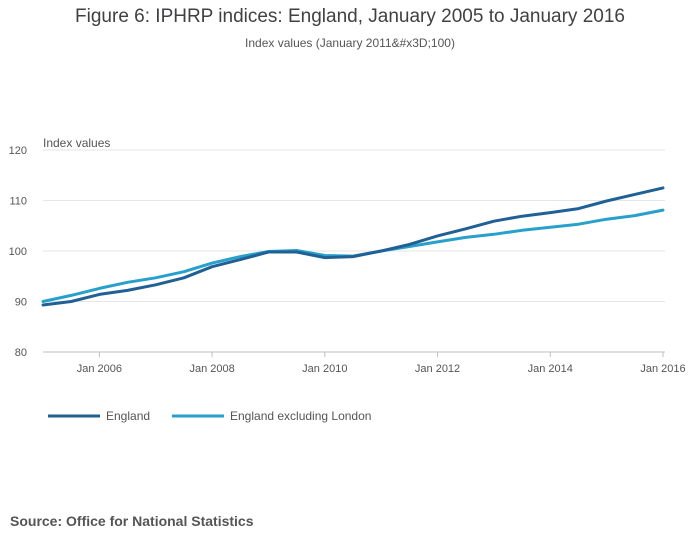 The width and height of the screenshot is (700, 549). I want to click on x-tick-label: Jan 2016, so click(662, 369).